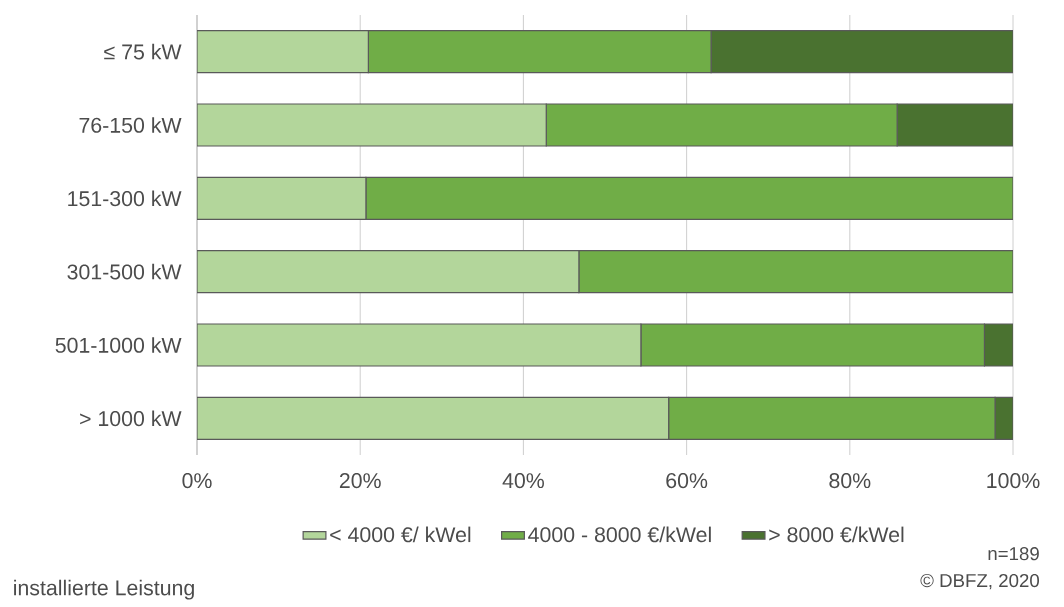  Describe the element at coordinates (197, 481) in the screenshot. I see `x-tick-label: 0%` at that location.